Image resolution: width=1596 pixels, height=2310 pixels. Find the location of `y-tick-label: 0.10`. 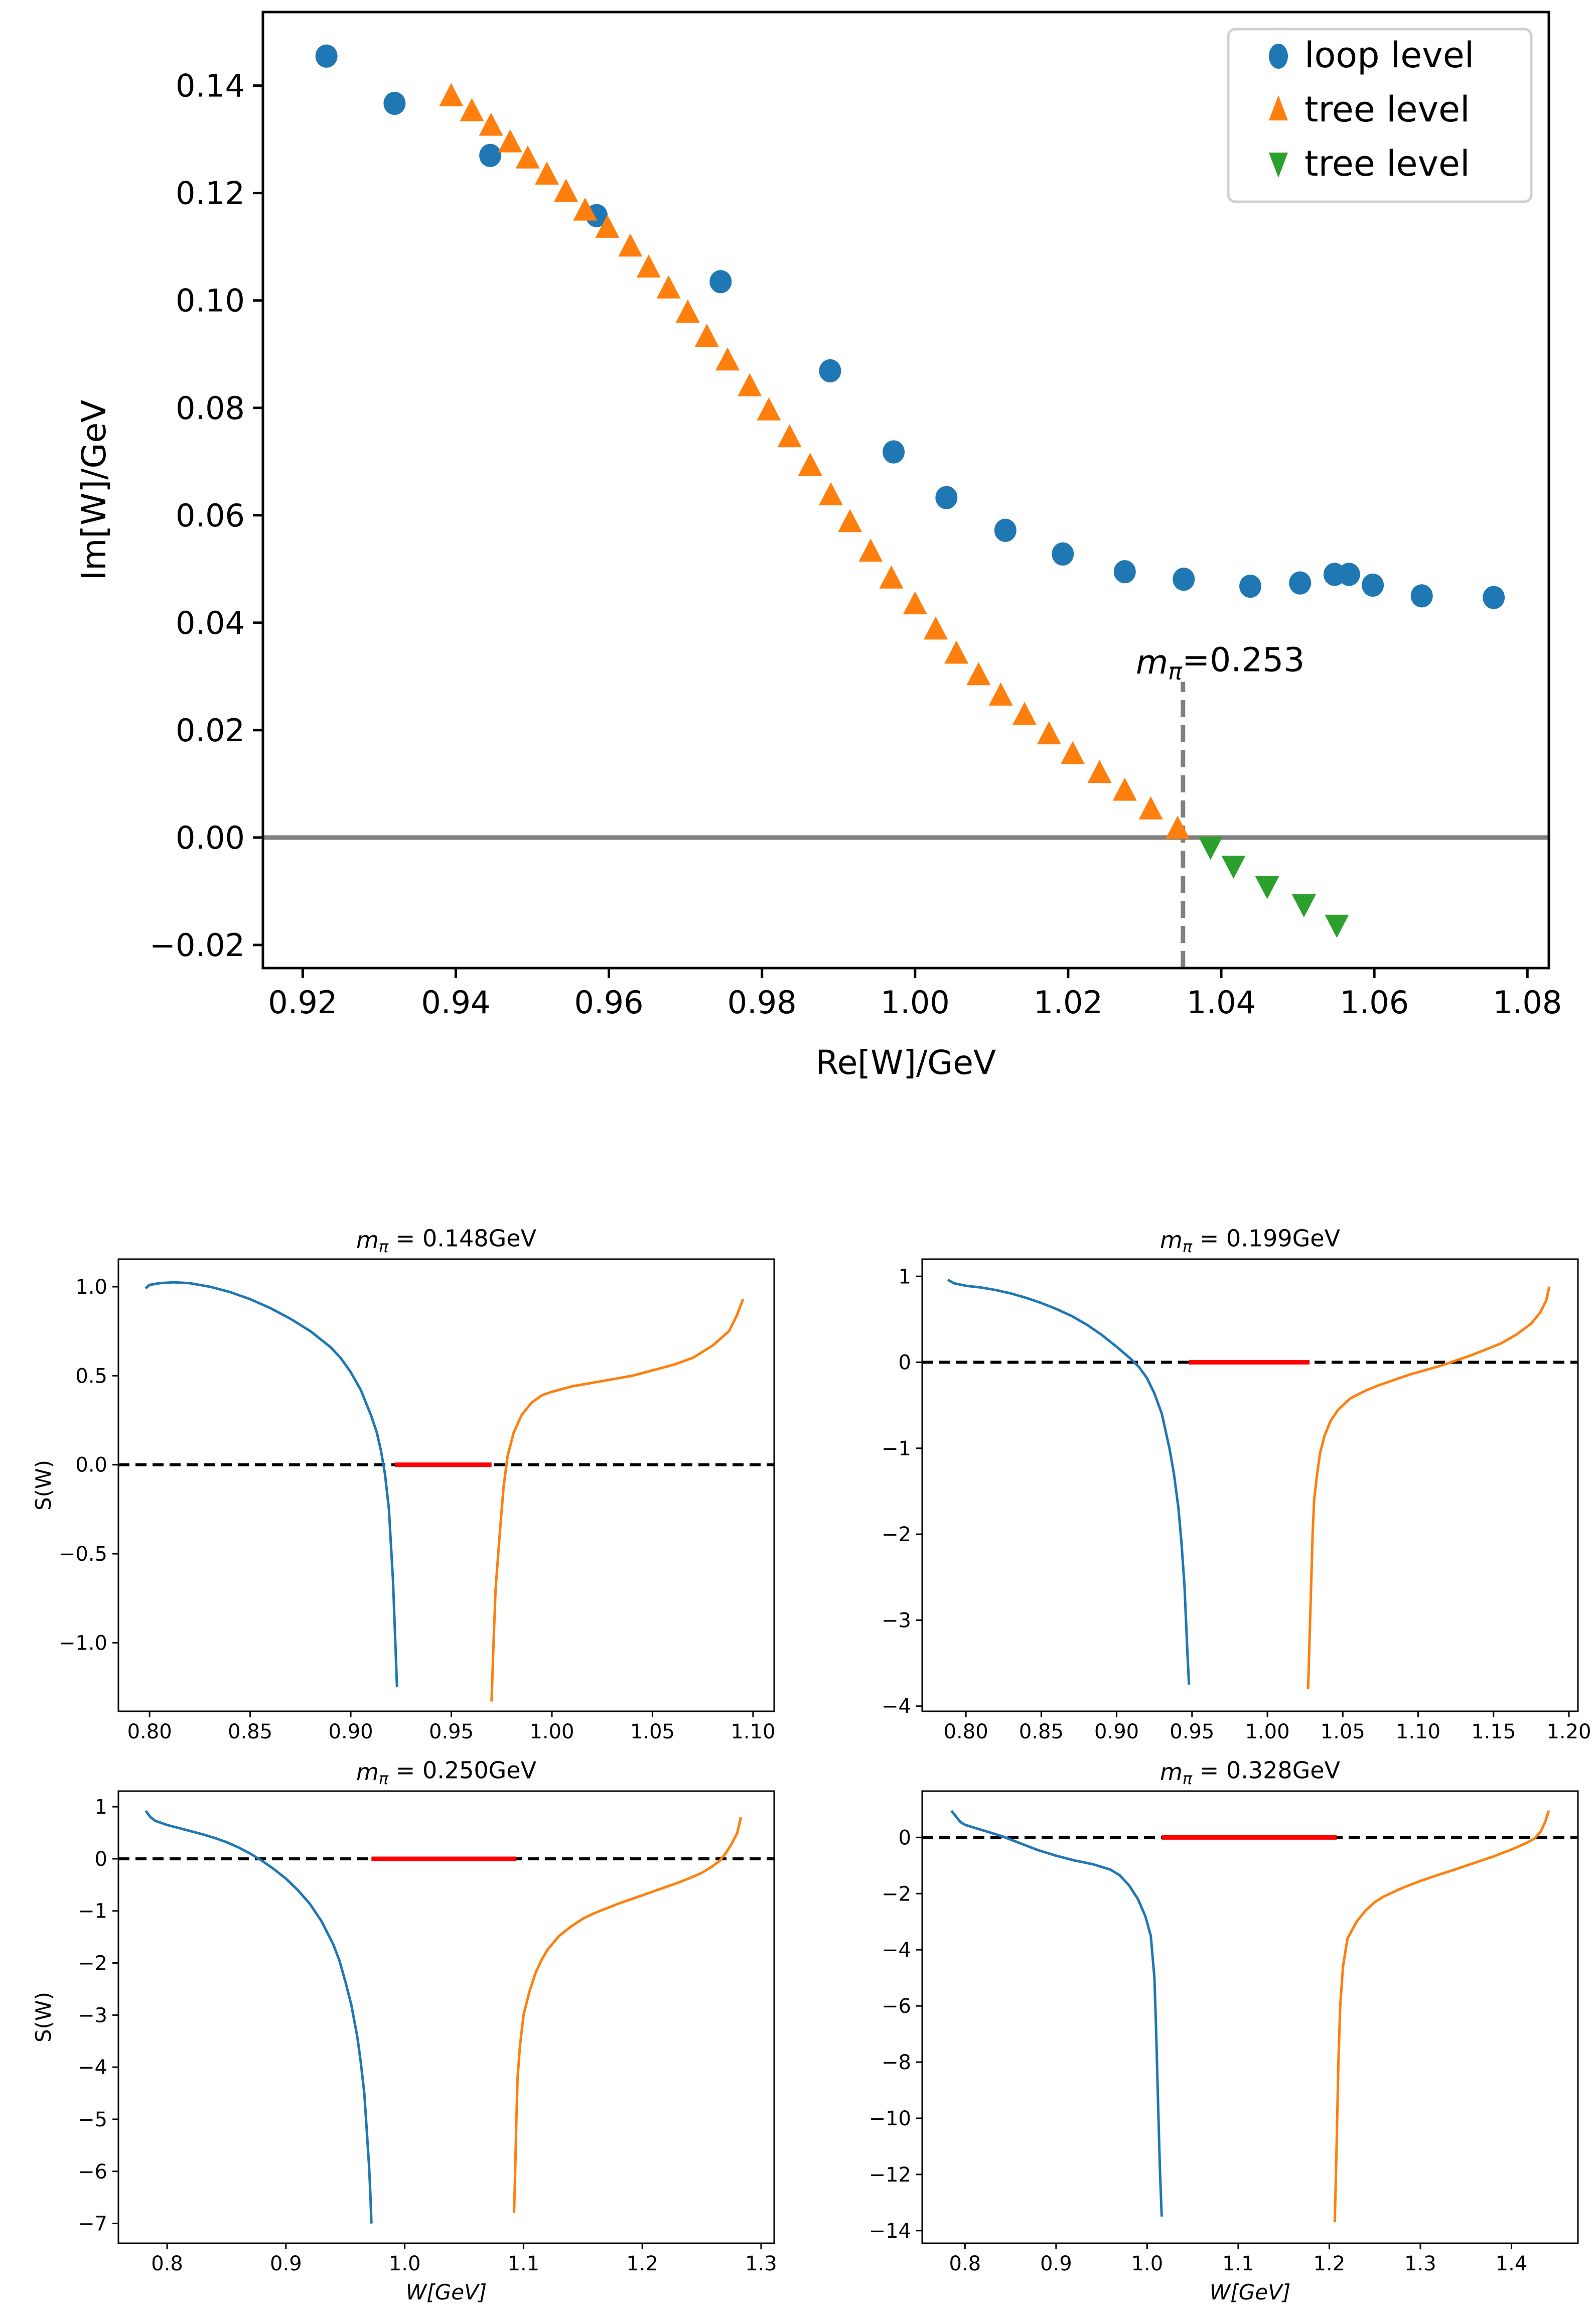

y-tick-label: 0.10 is located at coordinates (210, 301).